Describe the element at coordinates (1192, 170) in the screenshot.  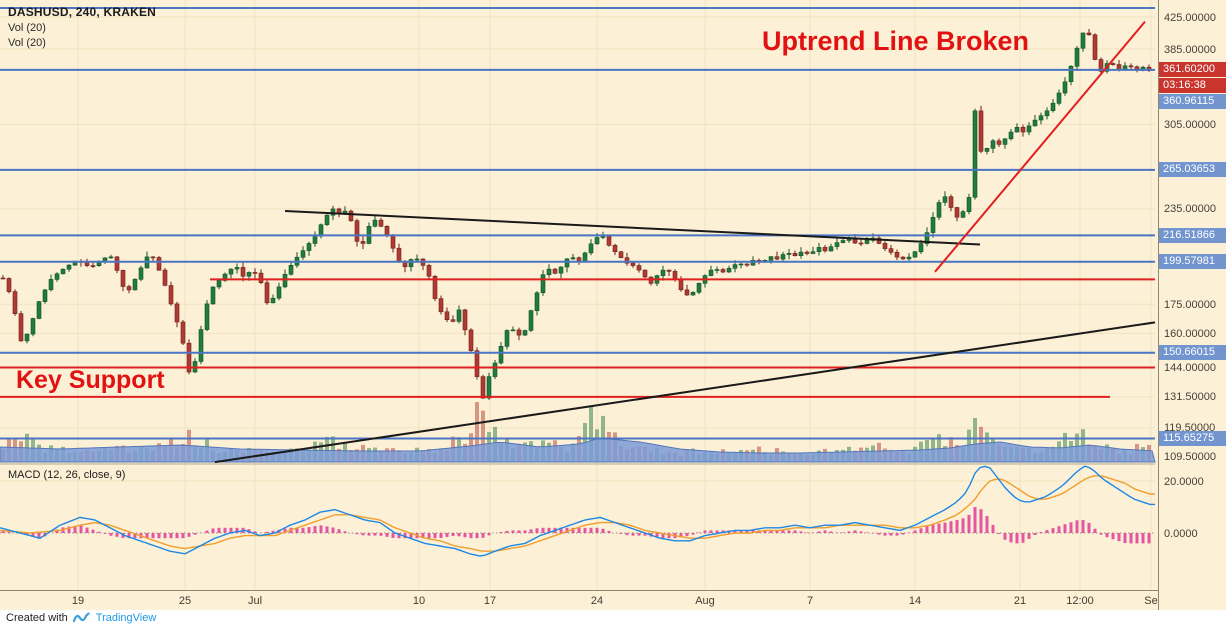
I see `price-line-badge: 265.03653` at that location.